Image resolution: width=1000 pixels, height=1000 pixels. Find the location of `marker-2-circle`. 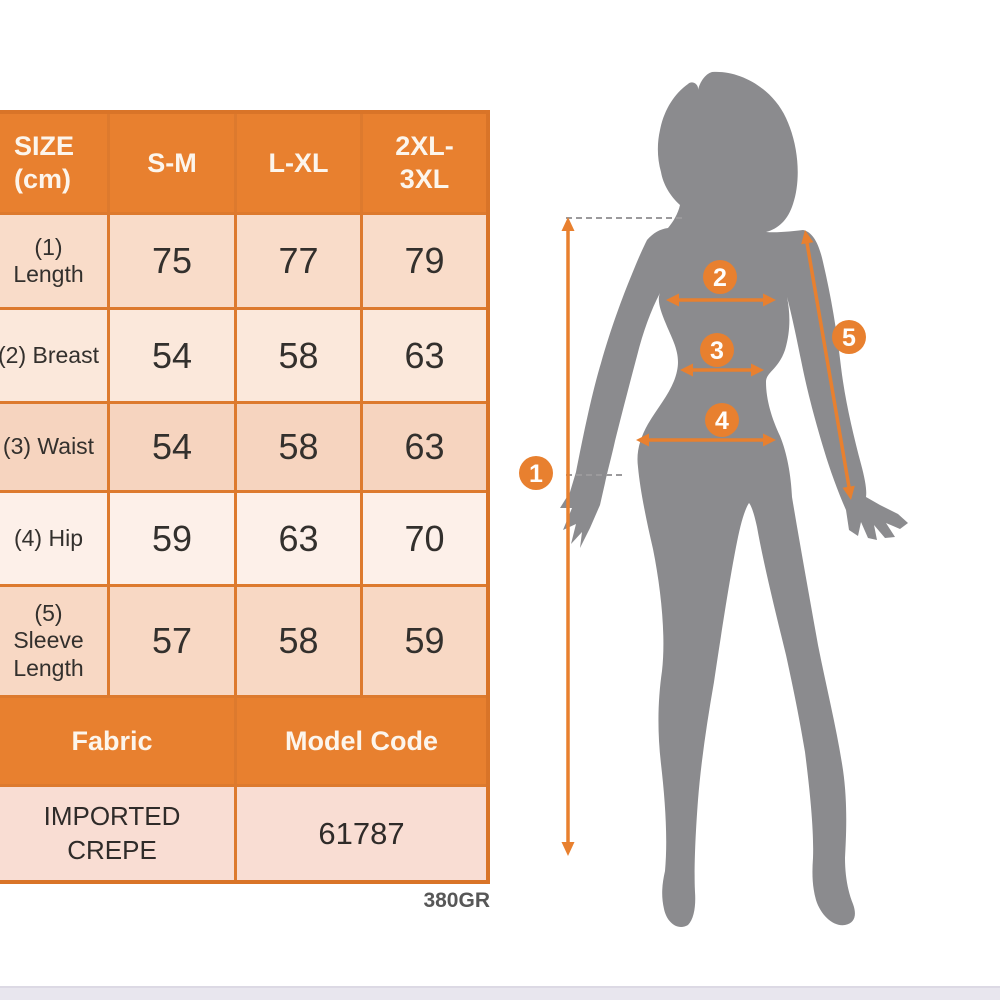

marker-2-circle is located at coordinates (720, 277).